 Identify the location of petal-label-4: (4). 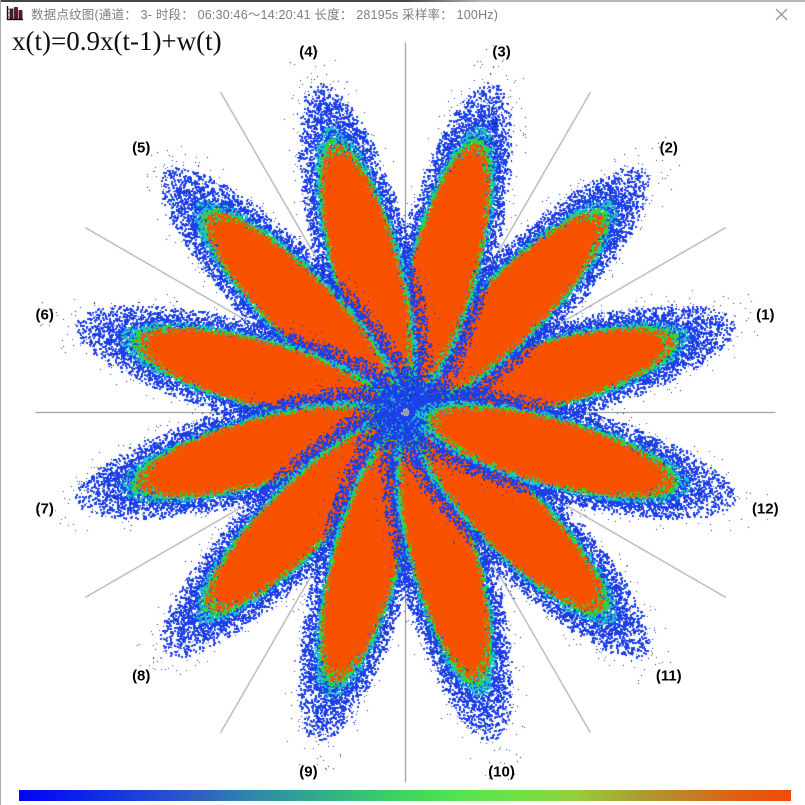
(308, 52).